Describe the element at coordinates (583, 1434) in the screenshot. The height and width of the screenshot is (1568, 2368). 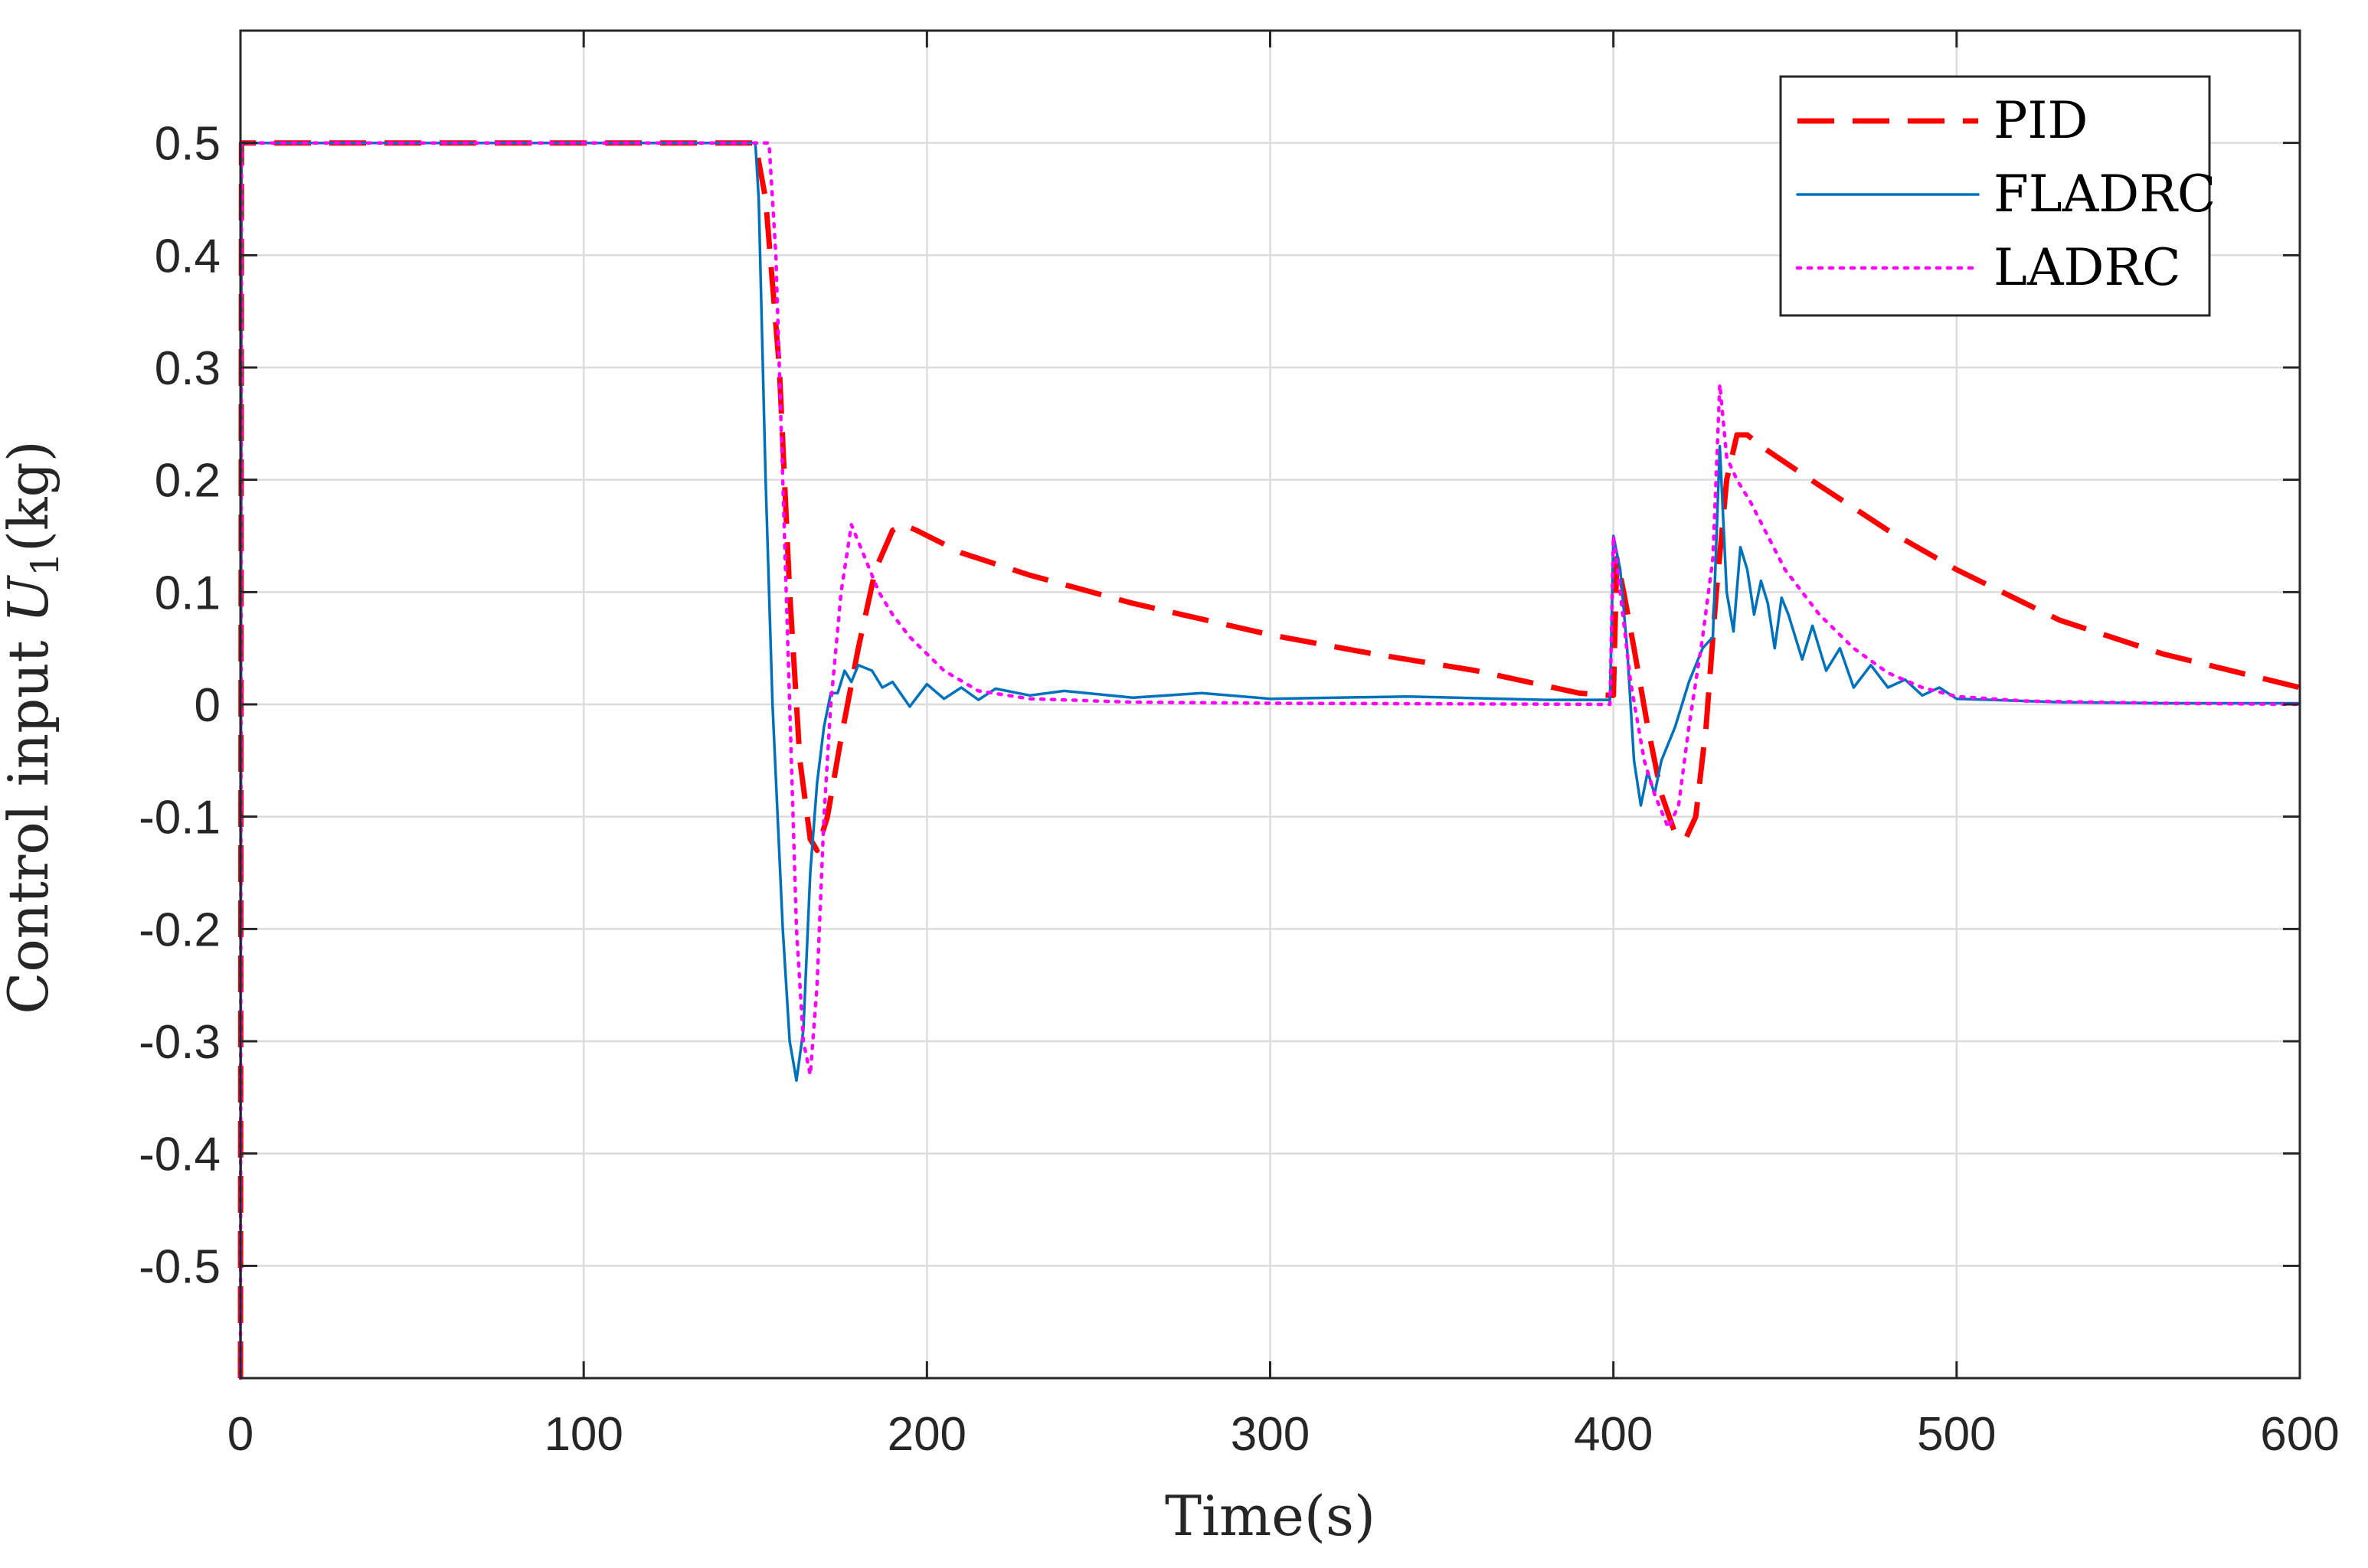
I see `x-tick-label: 100` at that location.